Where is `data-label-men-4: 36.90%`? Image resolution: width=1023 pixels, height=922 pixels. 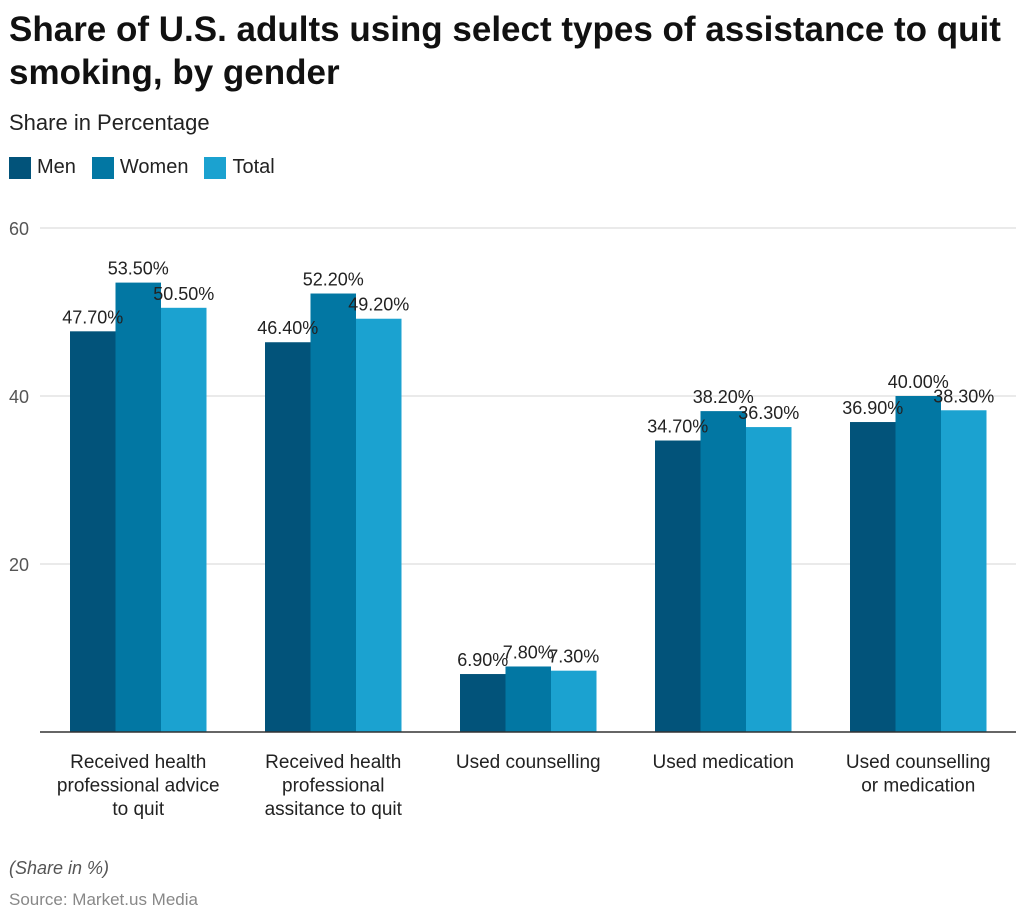 data-label-men-4: 36.90% is located at coordinates (872, 408).